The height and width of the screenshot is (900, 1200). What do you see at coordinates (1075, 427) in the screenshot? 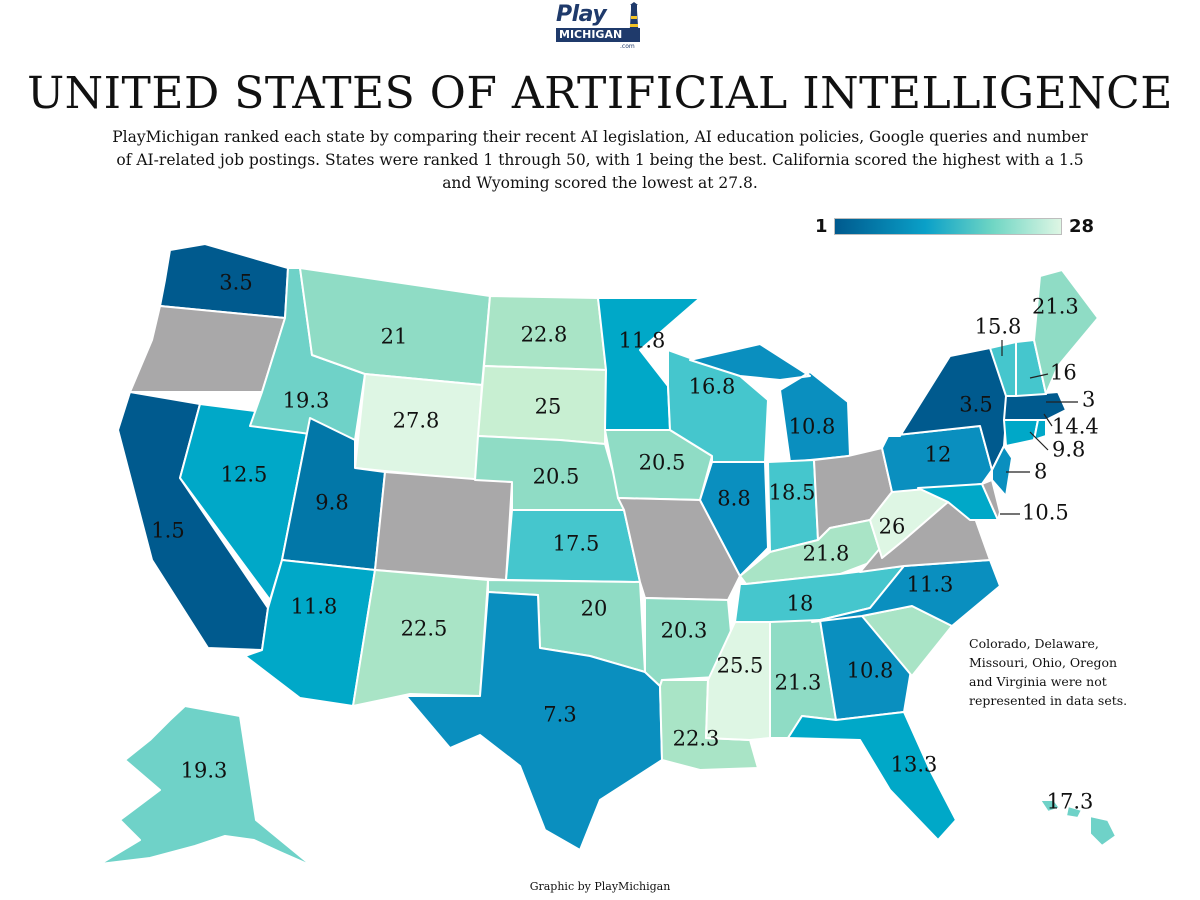
I see `label-ri: 14.4` at bounding box center [1075, 427].